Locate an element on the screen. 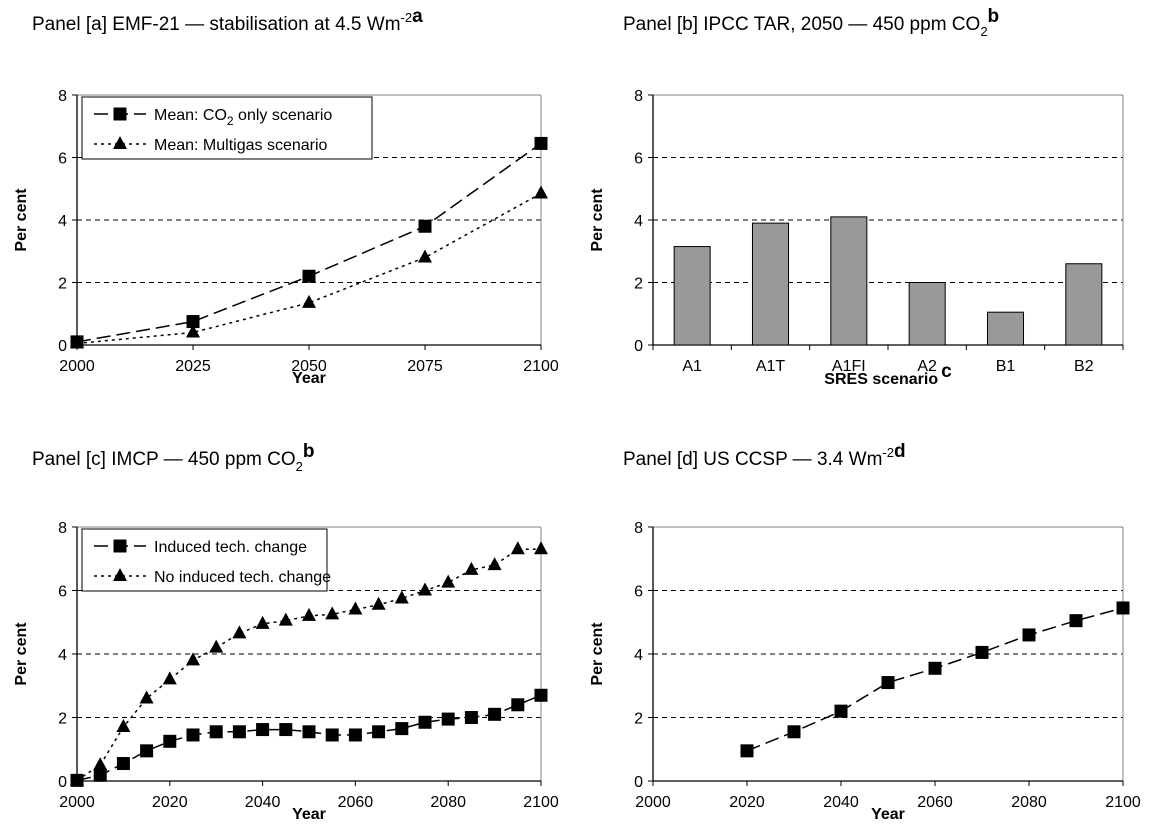  y-tick-label: 0 is located at coordinates (62, 782).